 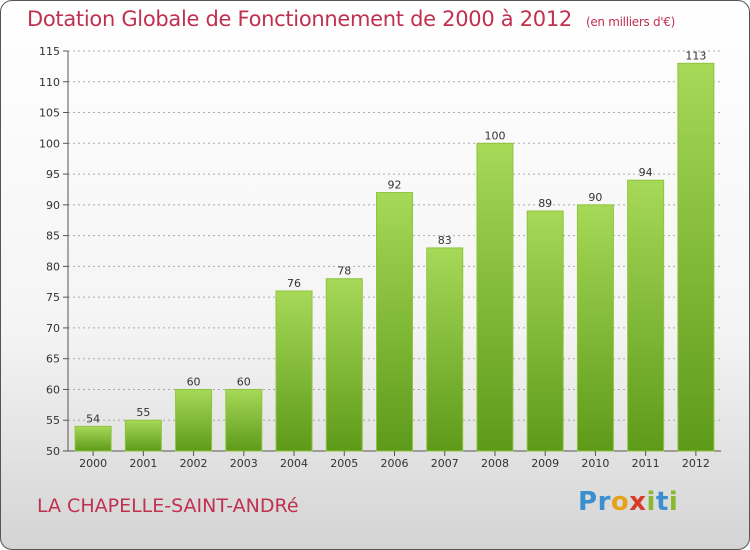 I want to click on logo-letter: x, so click(x=638, y=502).